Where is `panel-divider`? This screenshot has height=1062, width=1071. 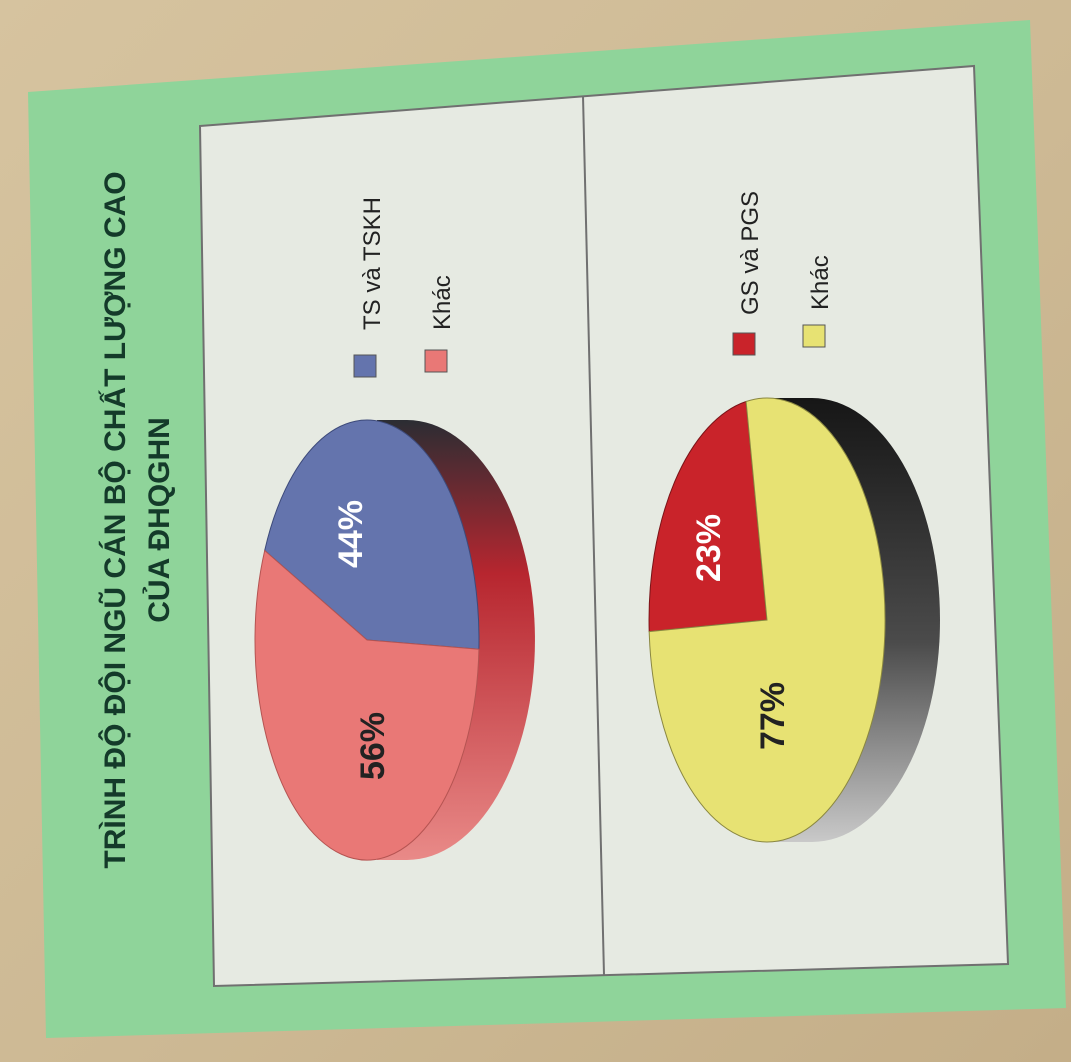 panel-divider is located at coordinates (593, 535).